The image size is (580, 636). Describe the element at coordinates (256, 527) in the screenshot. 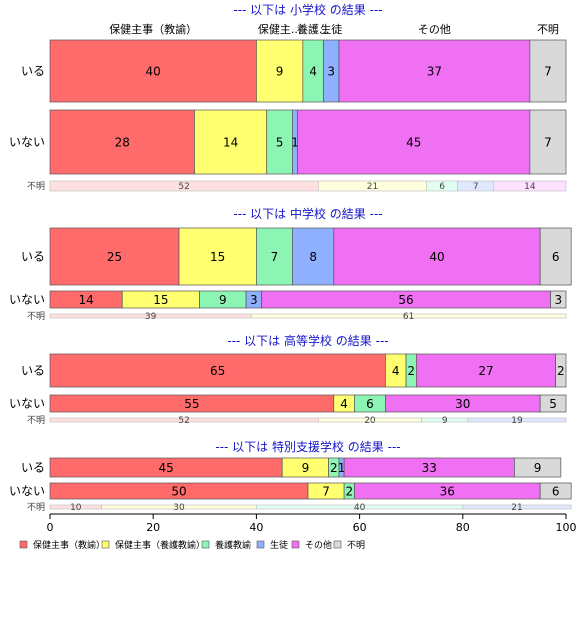

I see `x-tick-label: 40` at that location.